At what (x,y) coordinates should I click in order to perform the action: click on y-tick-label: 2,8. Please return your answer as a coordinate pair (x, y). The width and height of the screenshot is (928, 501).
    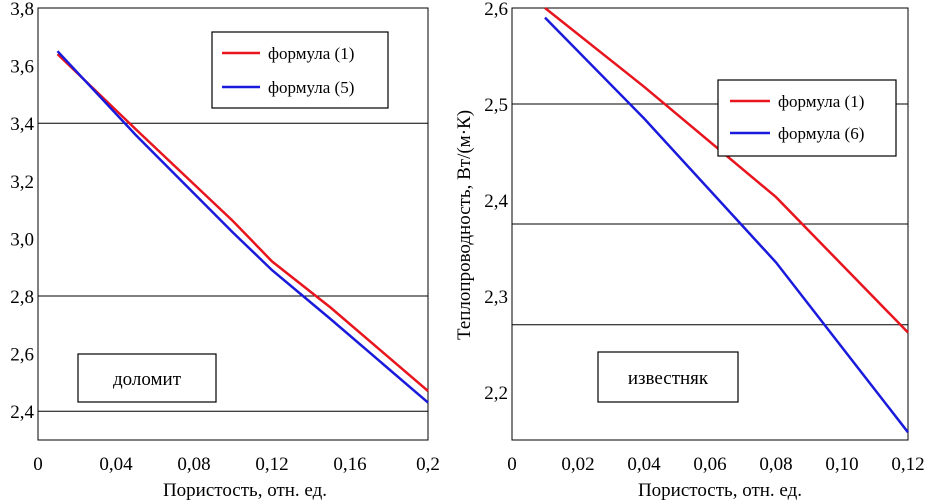
    Looking at the image, I should click on (22, 297).